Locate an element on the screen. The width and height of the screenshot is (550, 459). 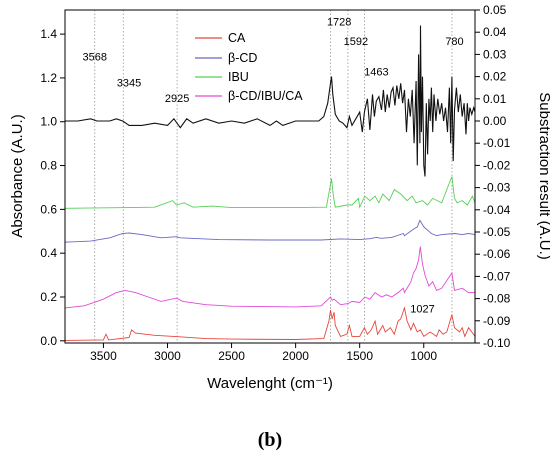
y-right-tick-label-12: -0.07 is located at coordinates (497, 276).